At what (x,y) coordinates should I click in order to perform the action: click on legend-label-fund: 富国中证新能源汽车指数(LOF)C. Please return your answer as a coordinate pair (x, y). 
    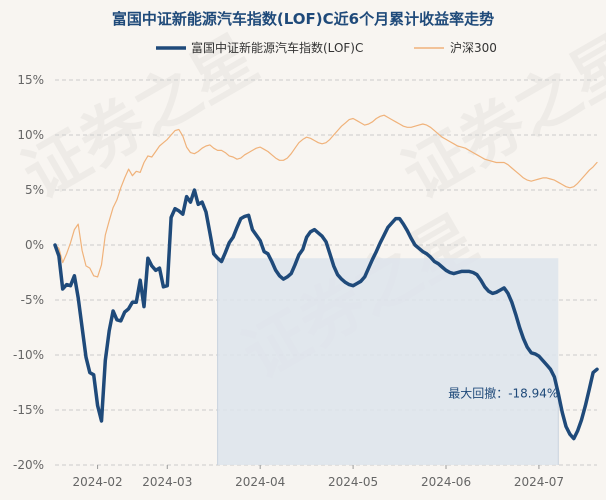
    Looking at the image, I should click on (277, 47).